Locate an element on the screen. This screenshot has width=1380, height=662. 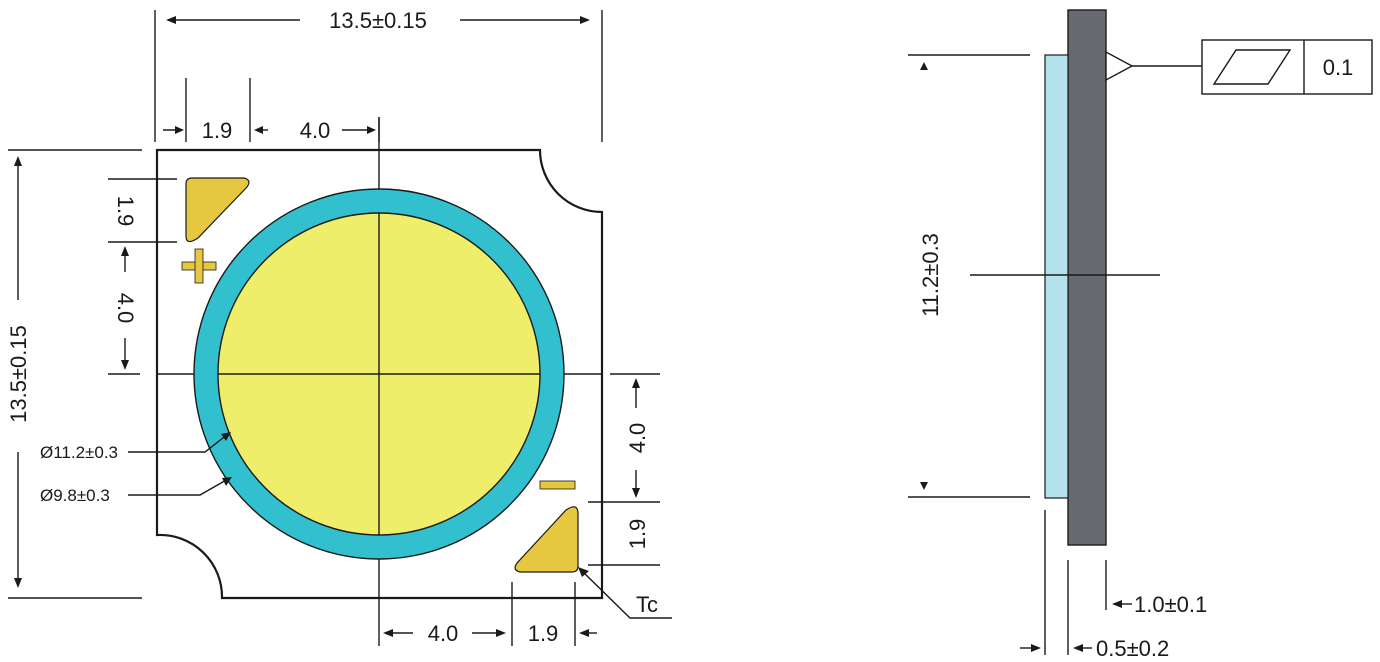
phosphor-thickness-dimension: 0.5±0.2 is located at coordinates (1132, 648).